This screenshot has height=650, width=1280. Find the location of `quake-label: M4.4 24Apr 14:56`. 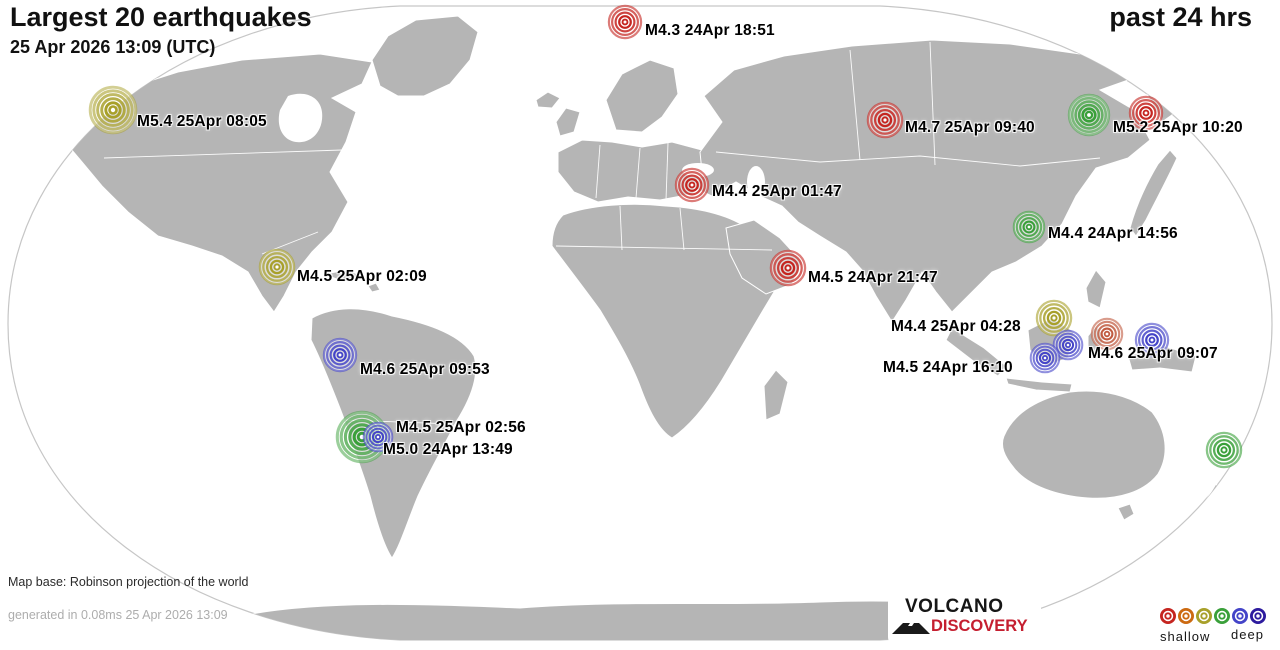

quake-label: M4.4 24Apr 14:56 is located at coordinates (1113, 233).